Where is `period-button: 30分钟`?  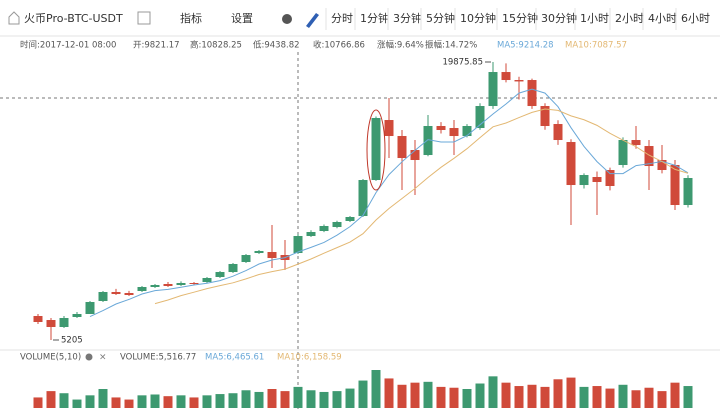
period-button: 30分钟 is located at coordinates (559, 18).